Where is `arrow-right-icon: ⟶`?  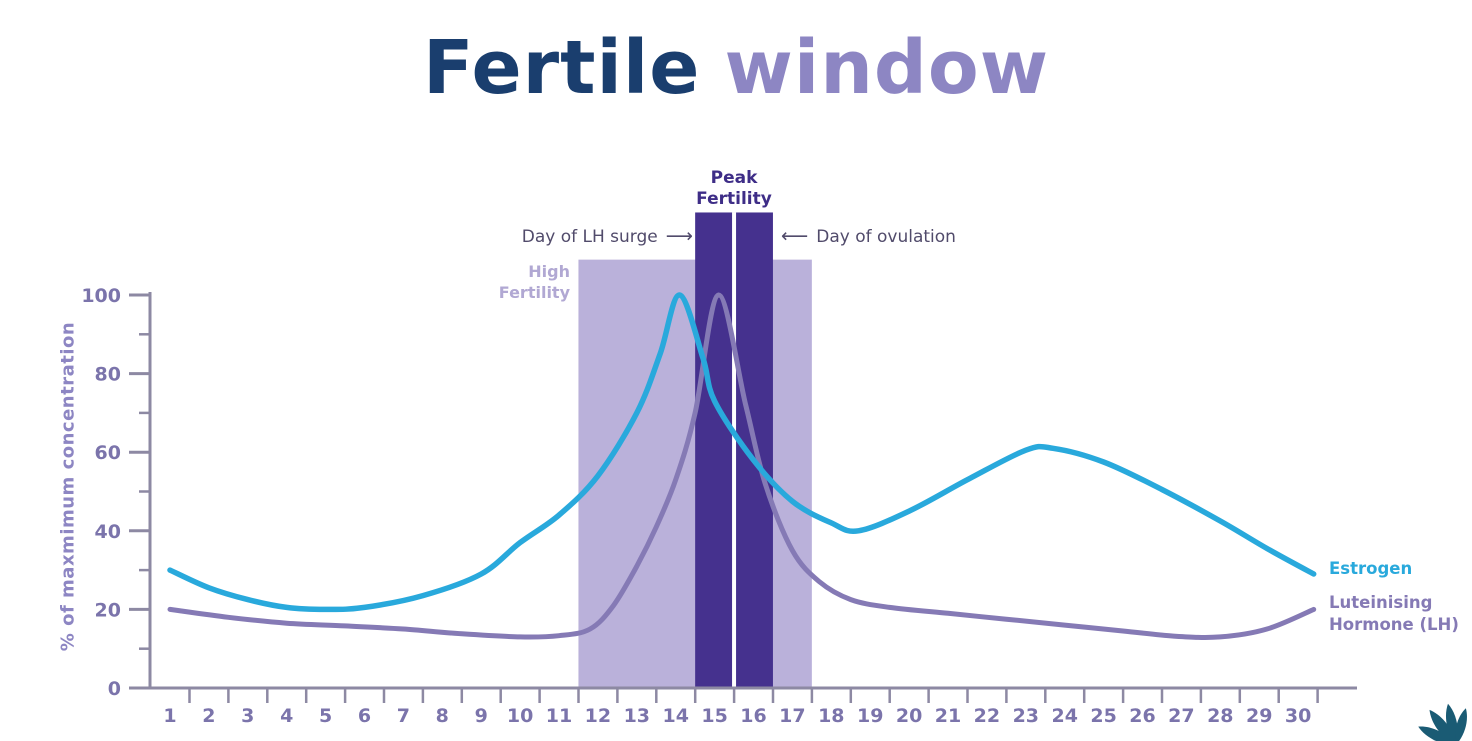
arrow-right-icon: ⟶ is located at coordinates (679, 236).